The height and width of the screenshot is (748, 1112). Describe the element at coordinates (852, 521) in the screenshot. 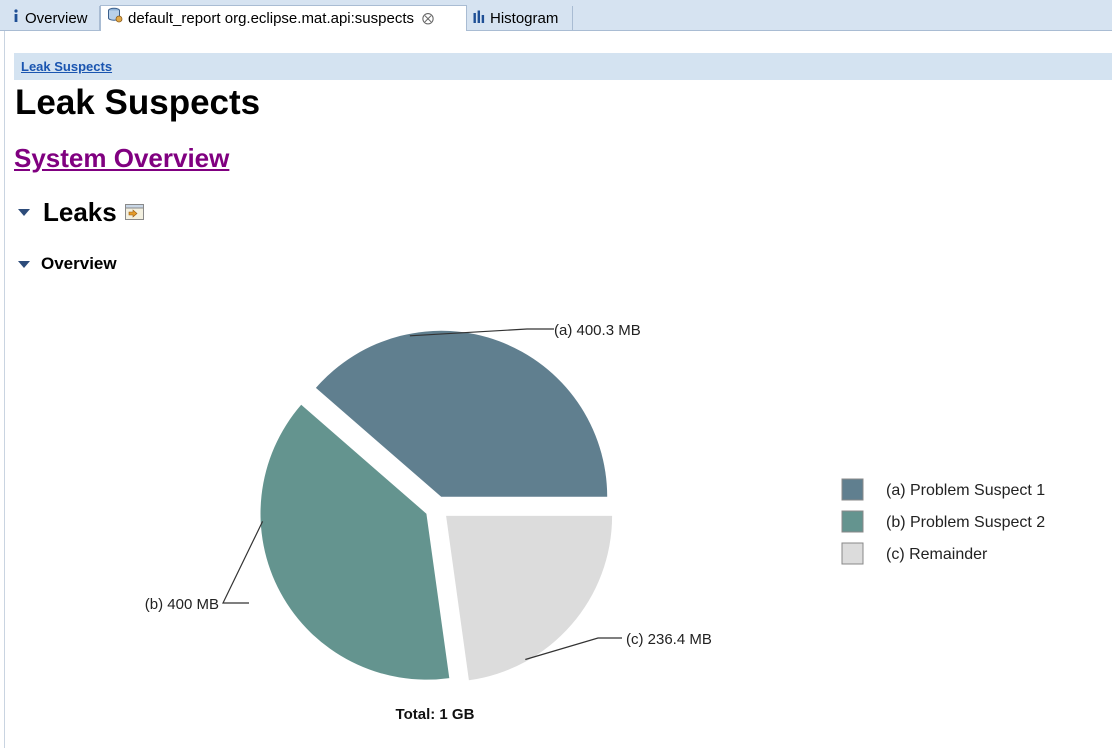

I see `legend-swatch-b` at that location.